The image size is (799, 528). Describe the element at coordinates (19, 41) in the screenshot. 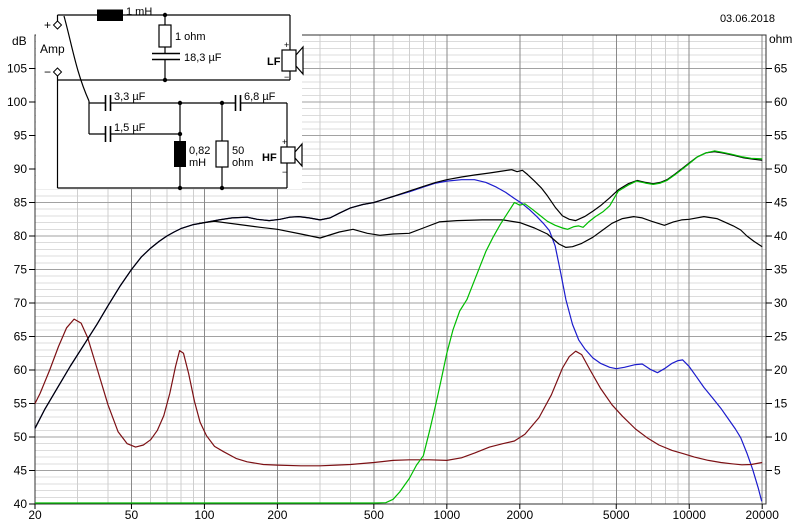

I see `left-axis-title: dB` at that location.